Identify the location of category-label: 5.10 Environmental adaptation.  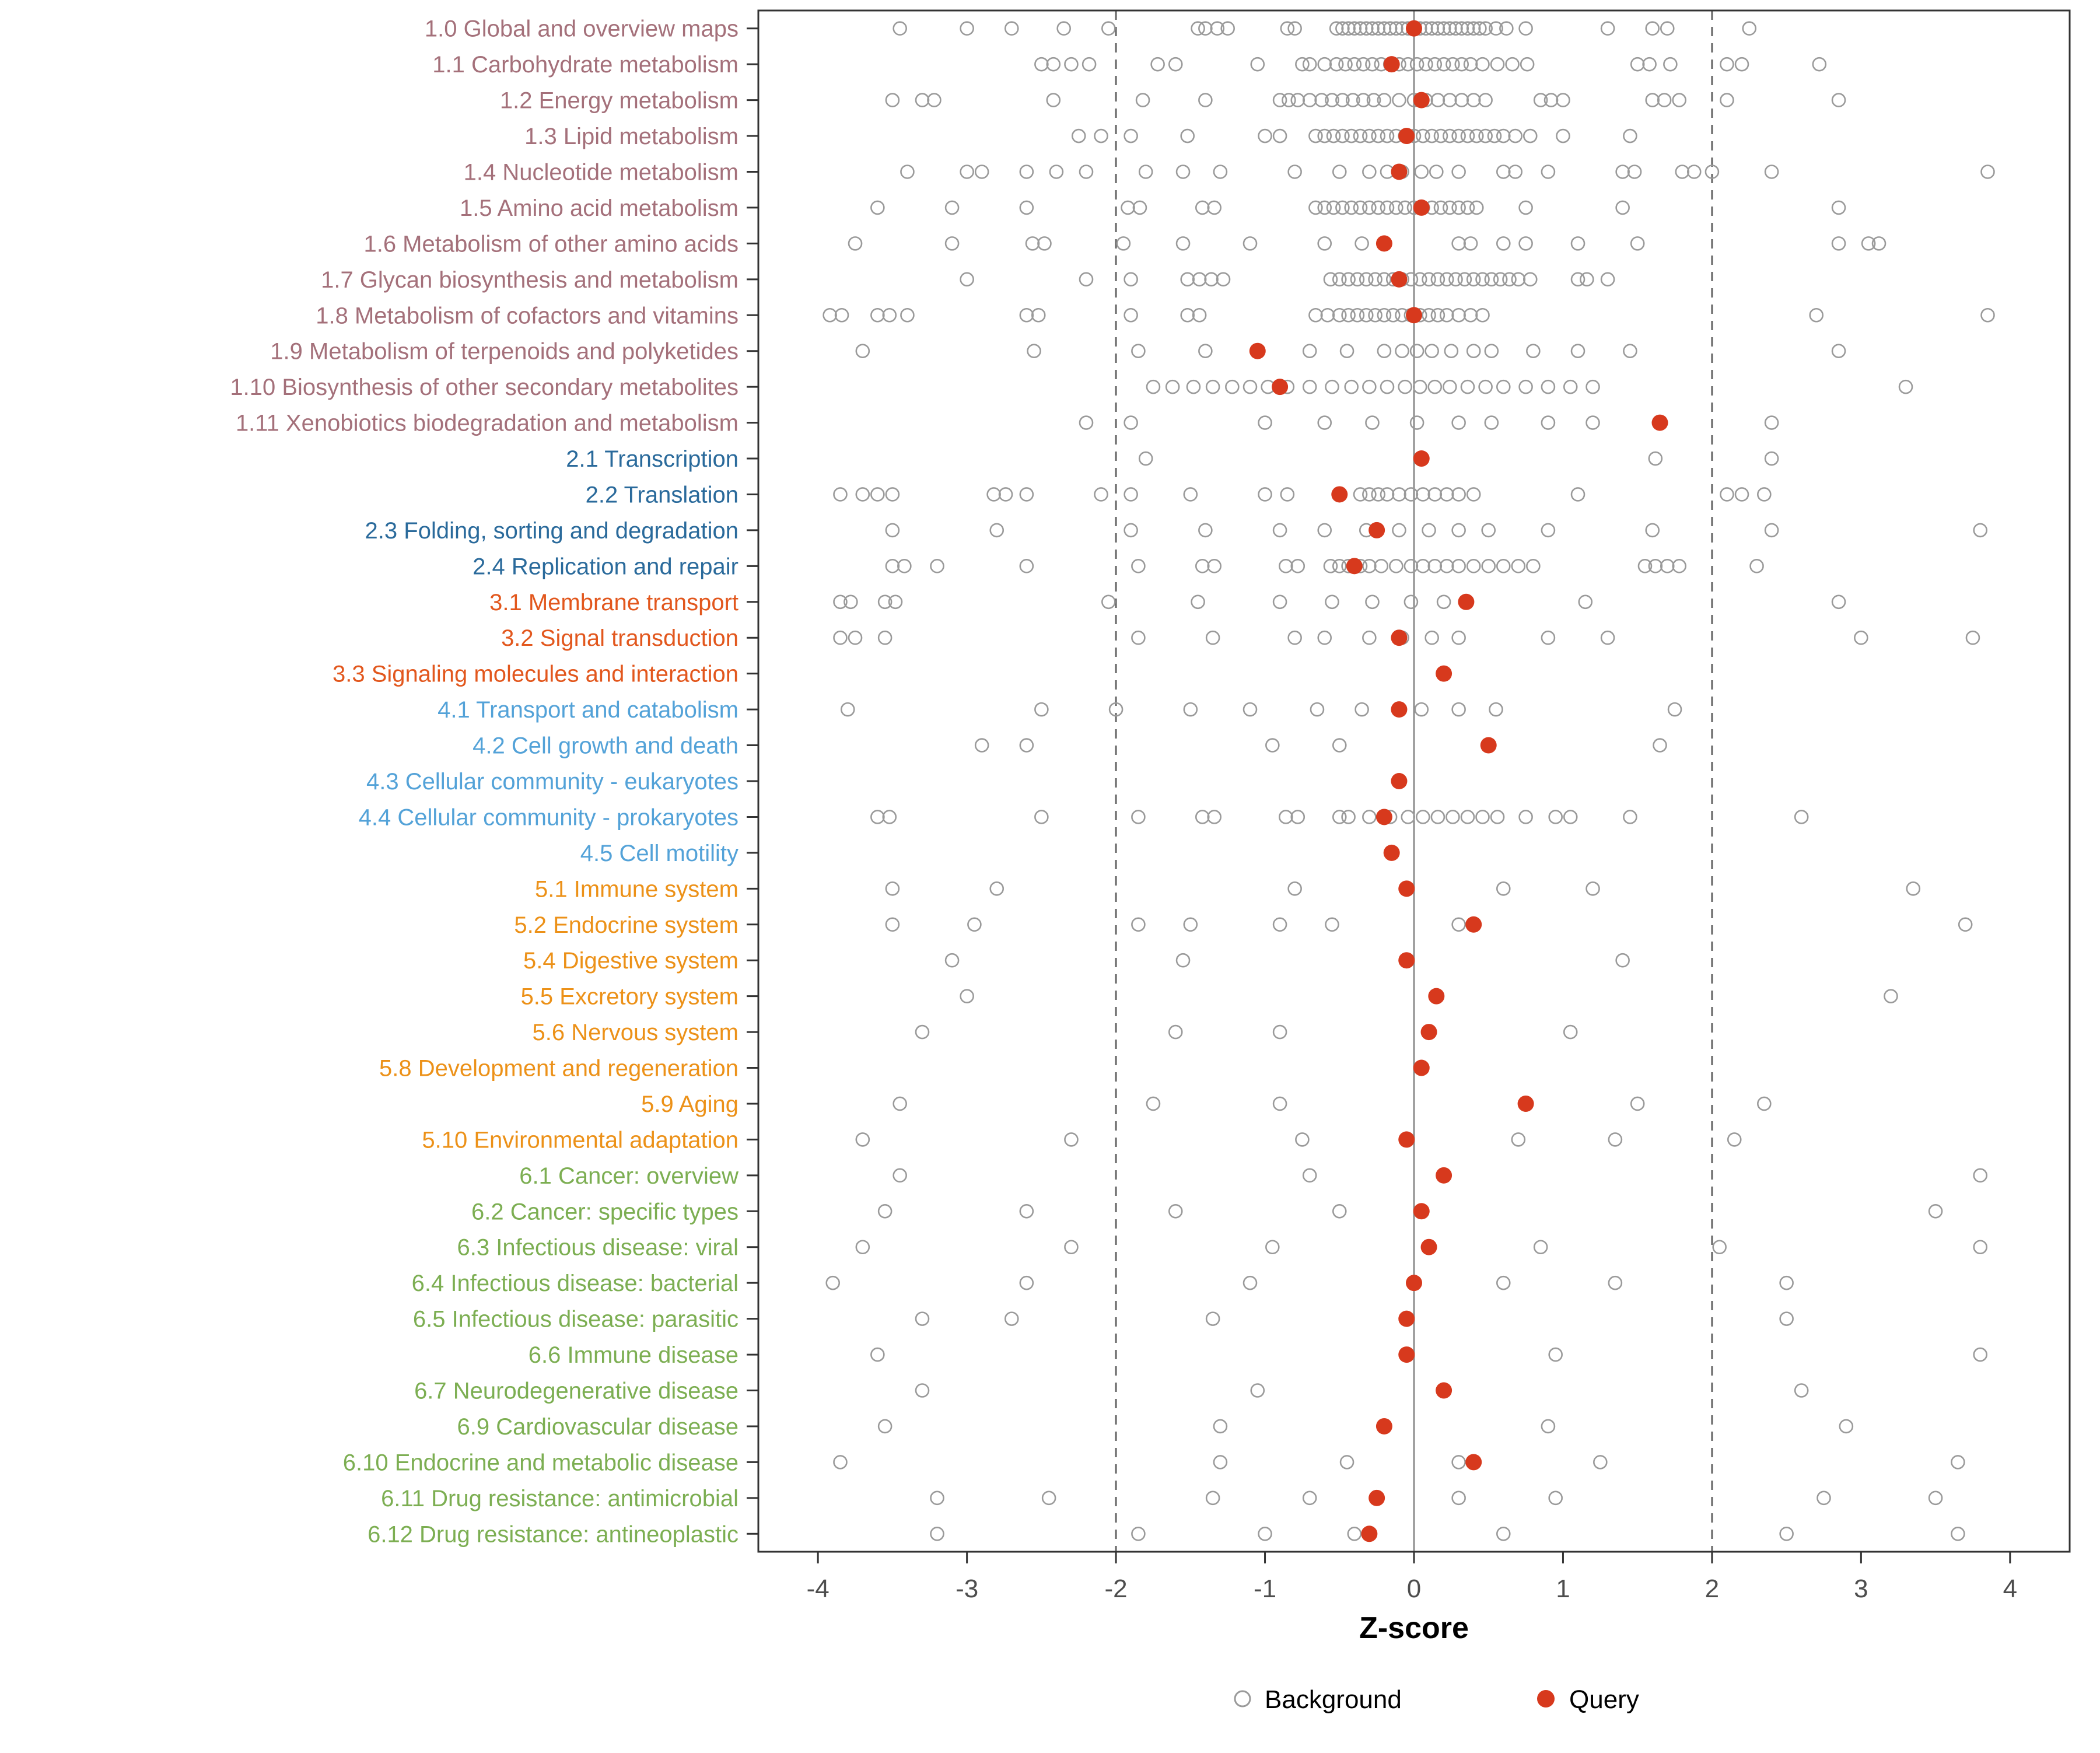
(580, 1140).